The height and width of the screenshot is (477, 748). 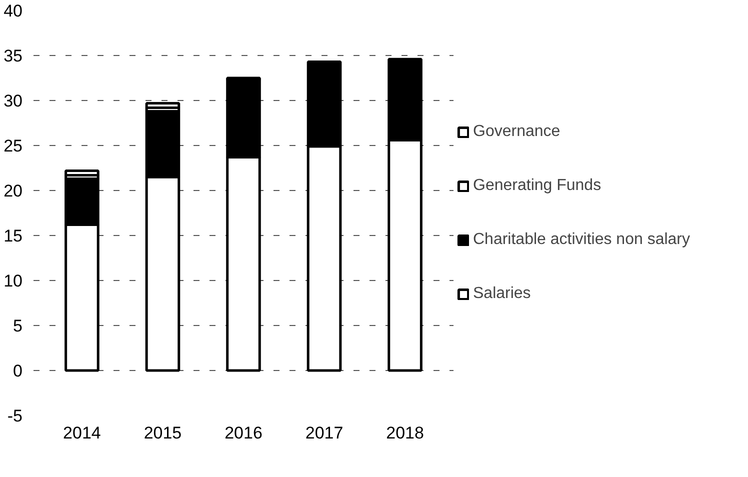 I want to click on y-tick-label: 30, so click(x=13, y=101).